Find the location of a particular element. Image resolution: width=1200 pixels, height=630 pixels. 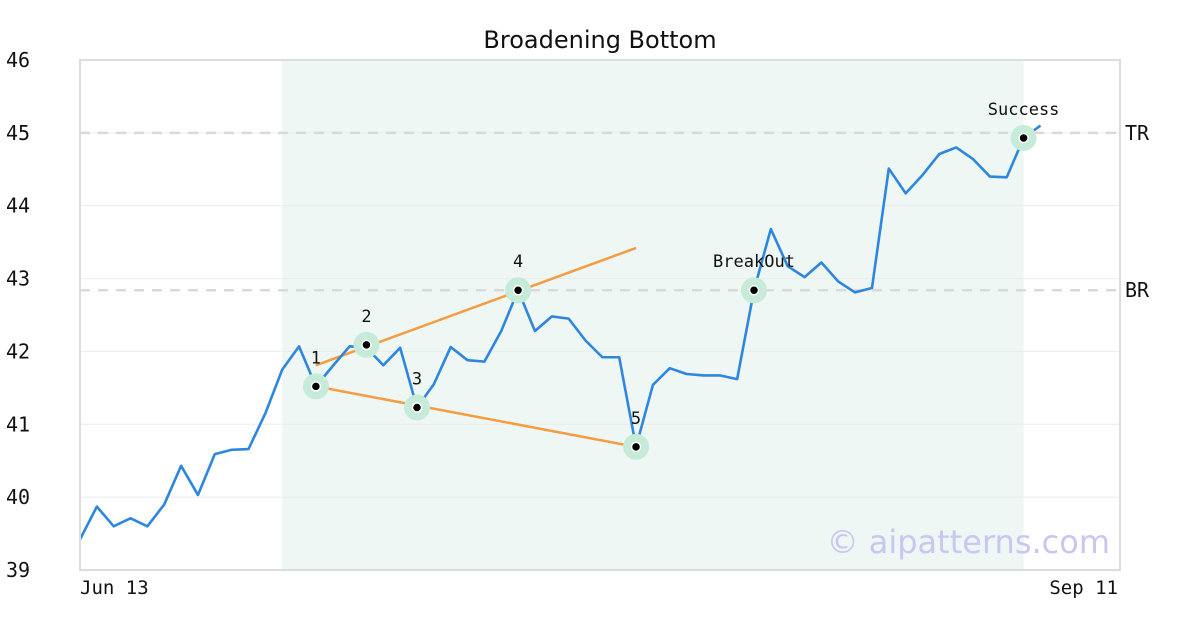

marker-label-3: 3 is located at coordinates (417, 380).